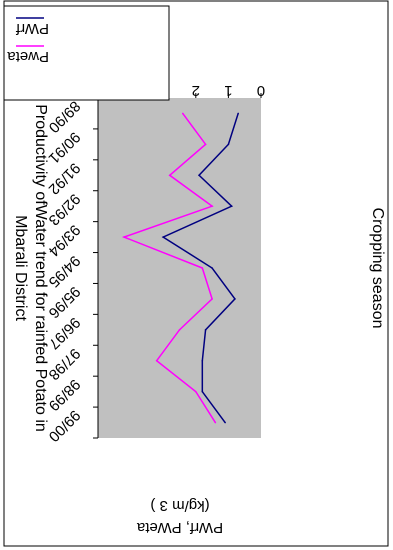 This screenshot has width=393, height=550. I want to click on legend: PWrf Pweta, so click(86, 53).